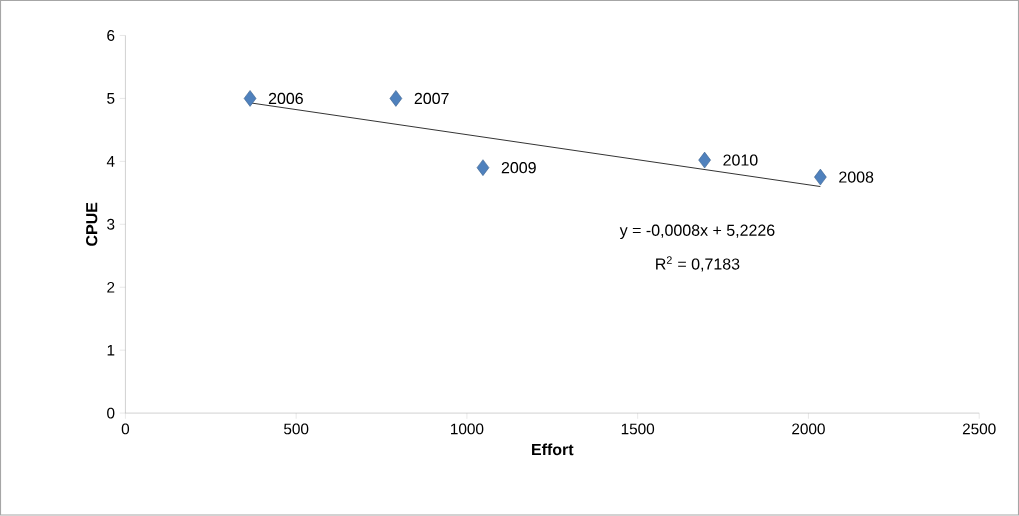 Image resolution: width=1019 pixels, height=516 pixels. Describe the element at coordinates (111, 98) in the screenshot. I see `y-tick-label: 5` at that location.